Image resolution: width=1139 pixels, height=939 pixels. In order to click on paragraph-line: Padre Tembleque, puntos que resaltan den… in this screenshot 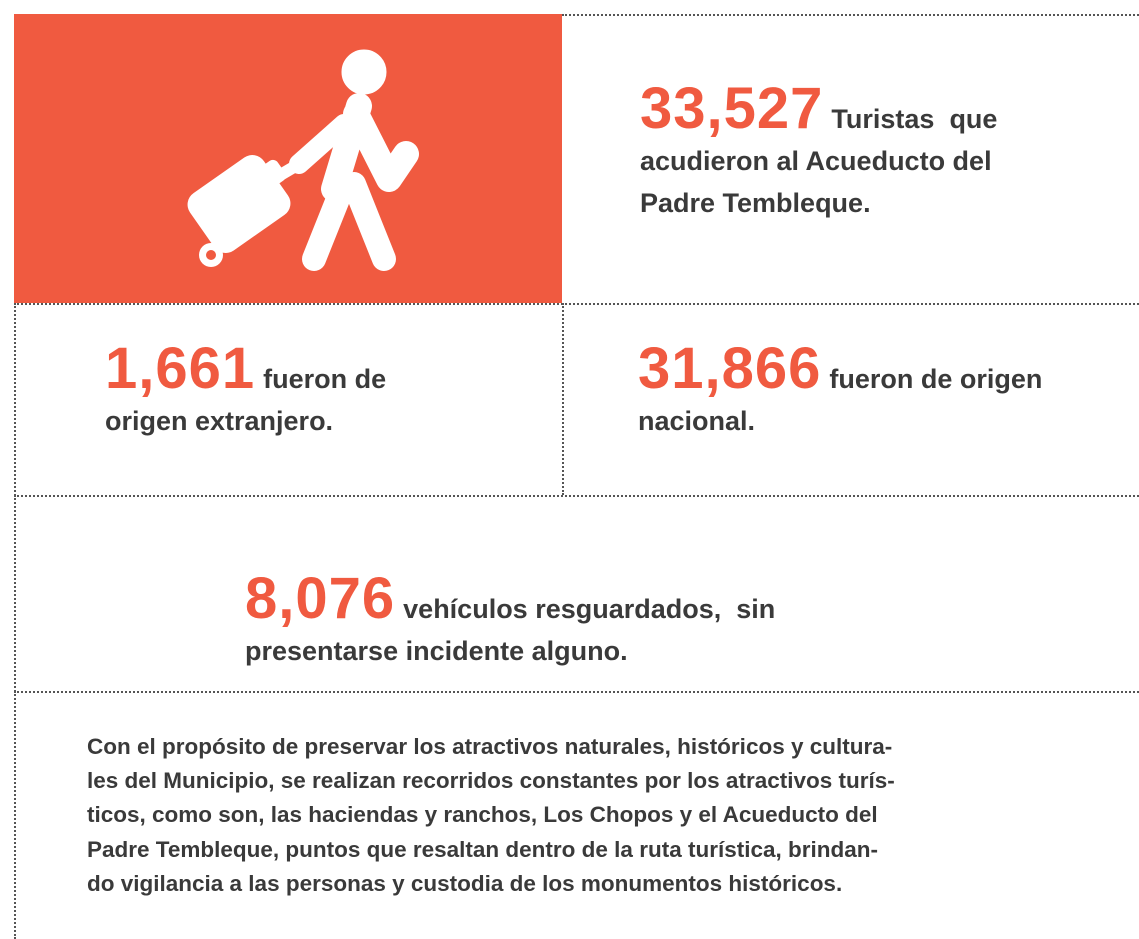, I will do `click(482, 849)`.